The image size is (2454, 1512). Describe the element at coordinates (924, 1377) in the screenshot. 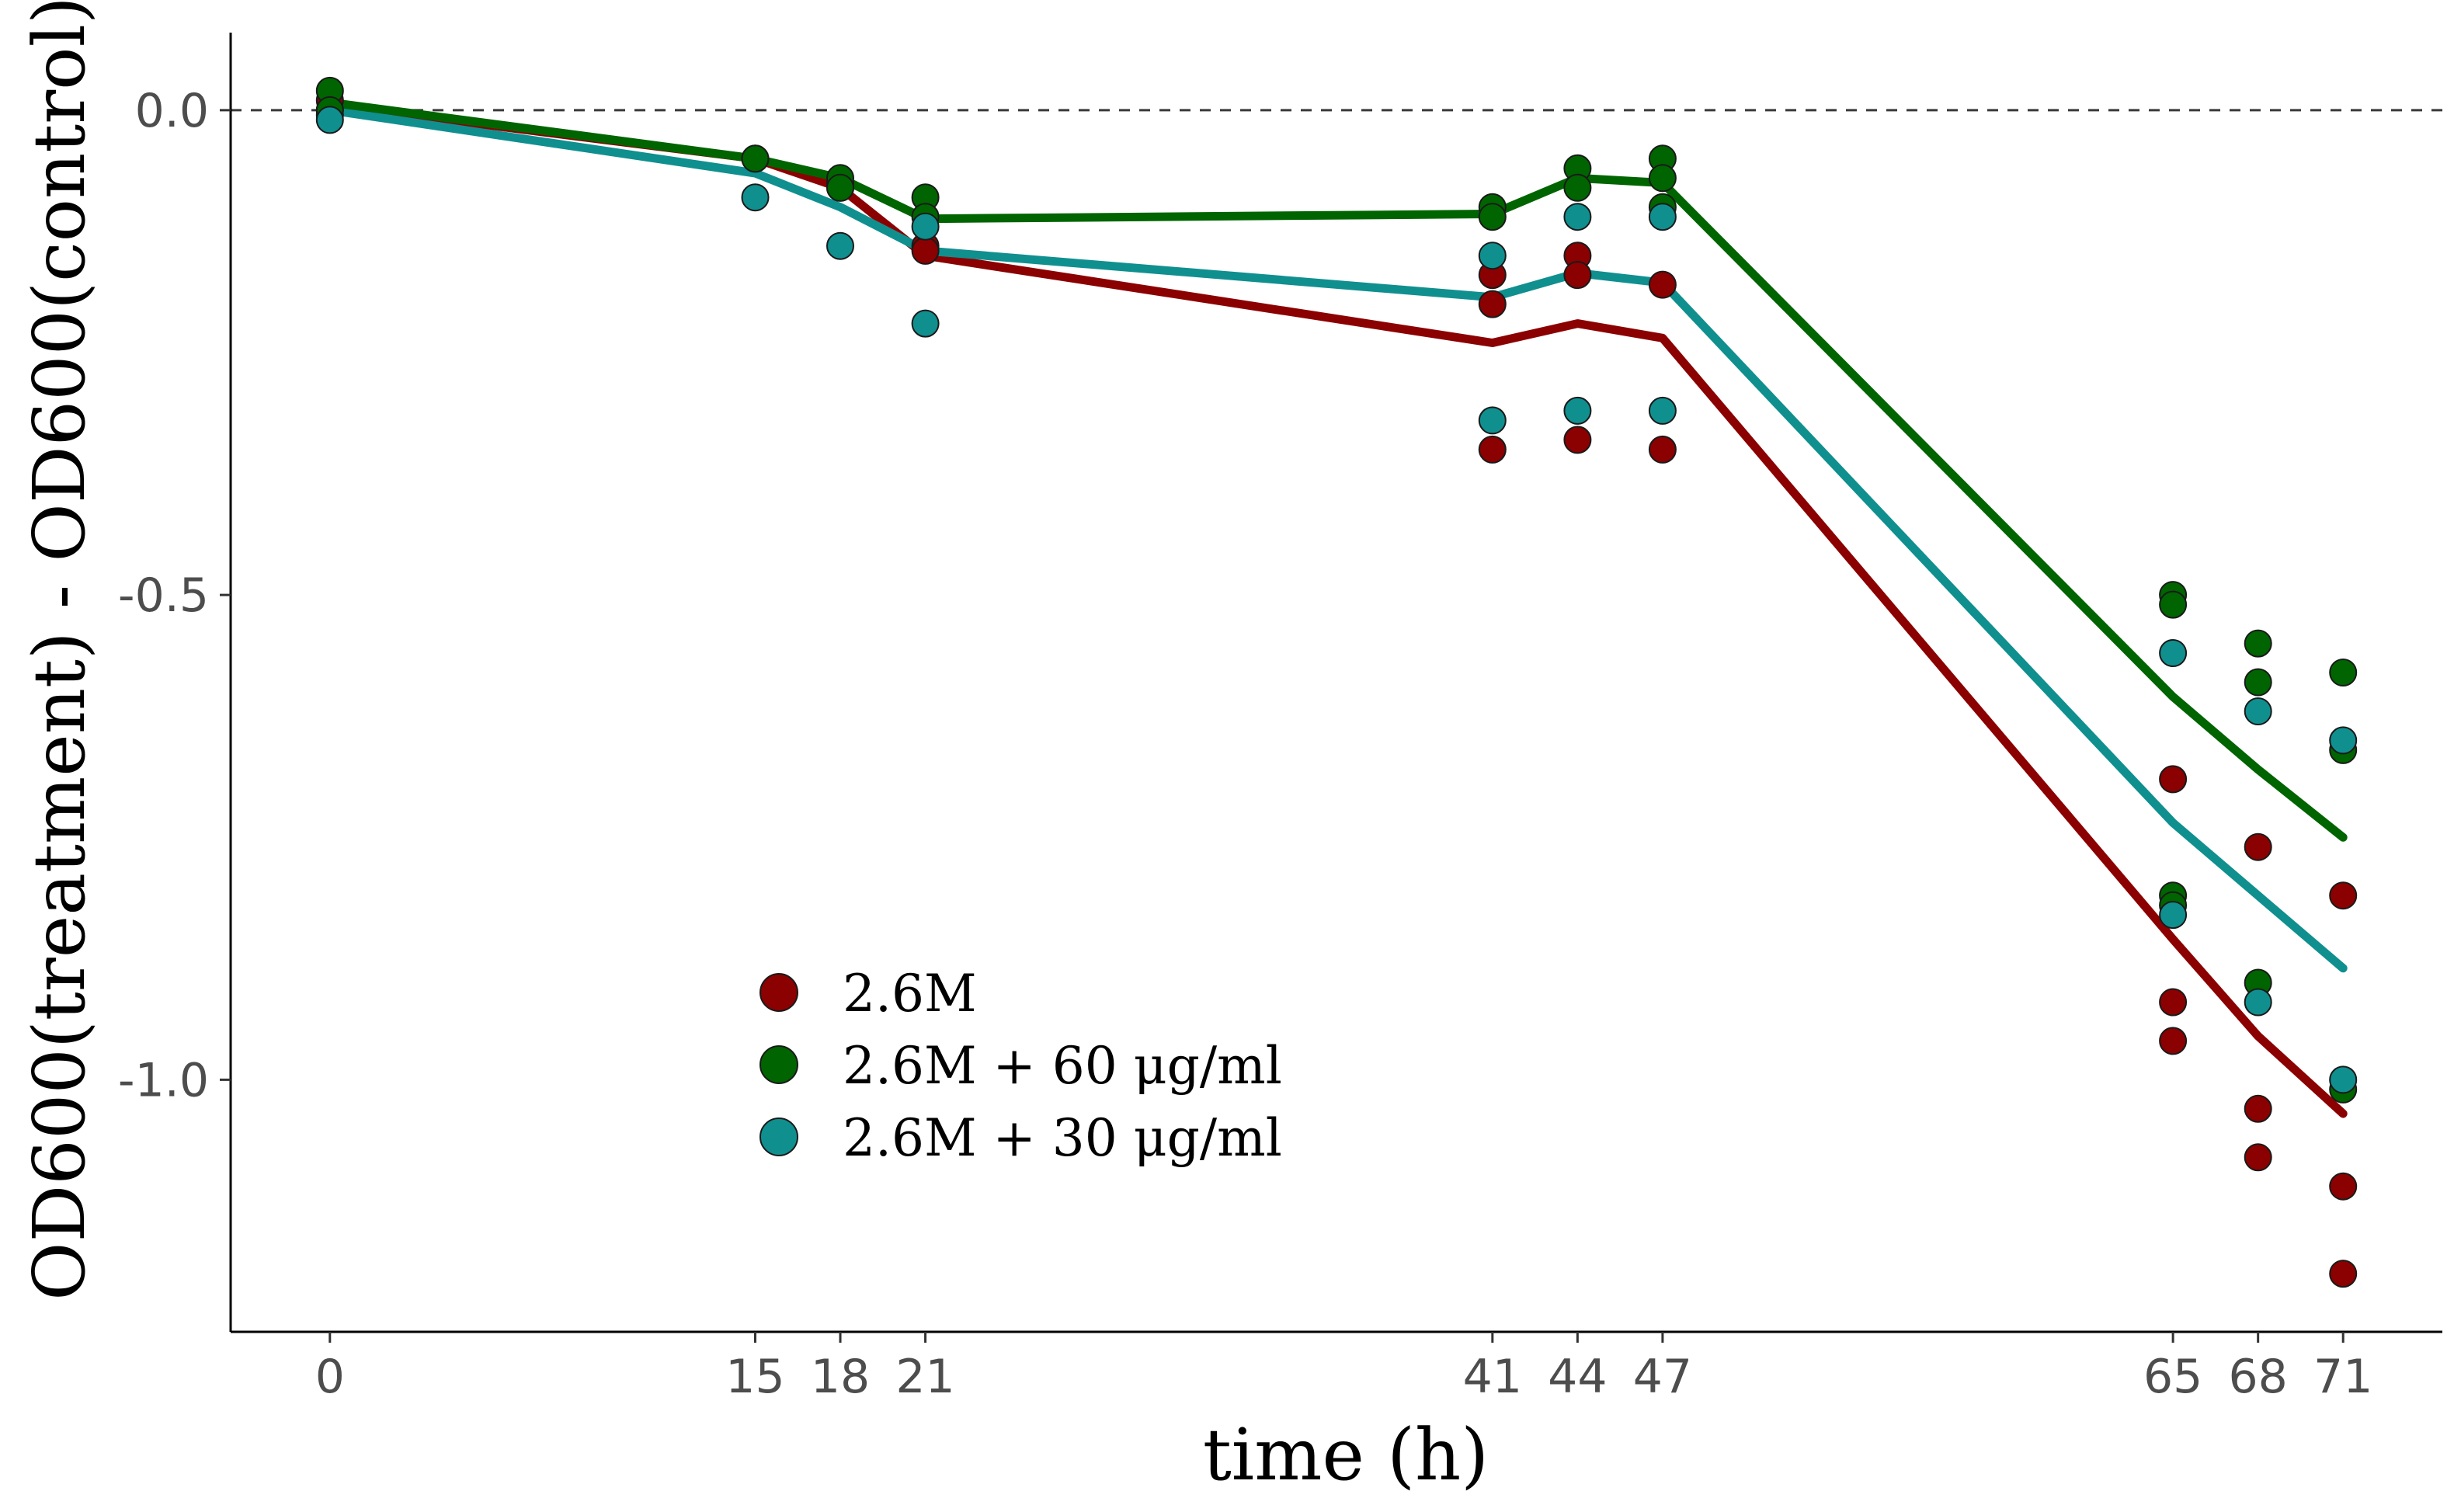

I see `x-tick-label: 21` at that location.